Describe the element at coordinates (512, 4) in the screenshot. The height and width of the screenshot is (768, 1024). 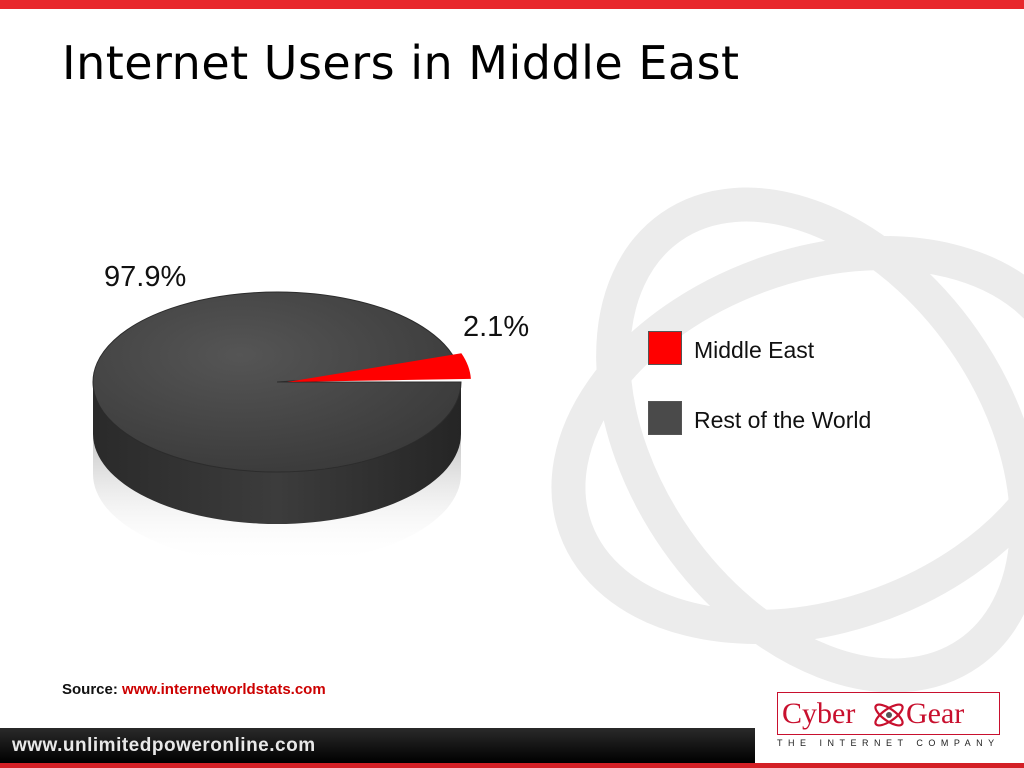
I see `top-accent-bar` at that location.